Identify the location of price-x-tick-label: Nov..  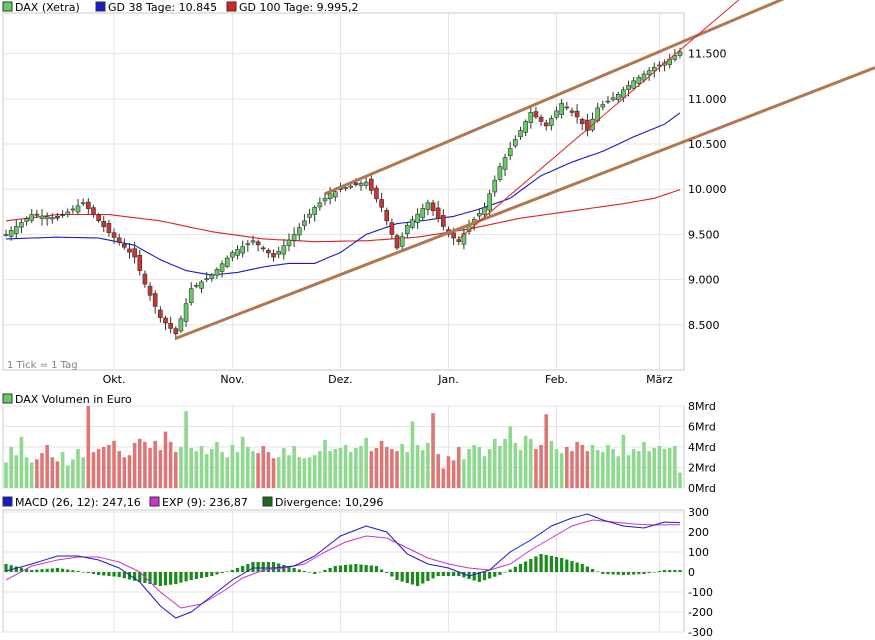
(232, 379).